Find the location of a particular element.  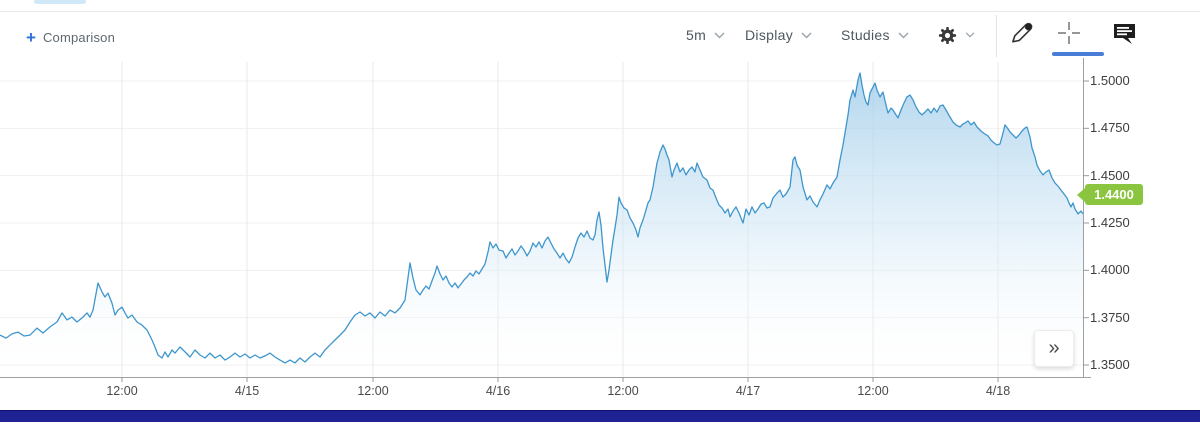

display-label: Display is located at coordinates (769, 35).